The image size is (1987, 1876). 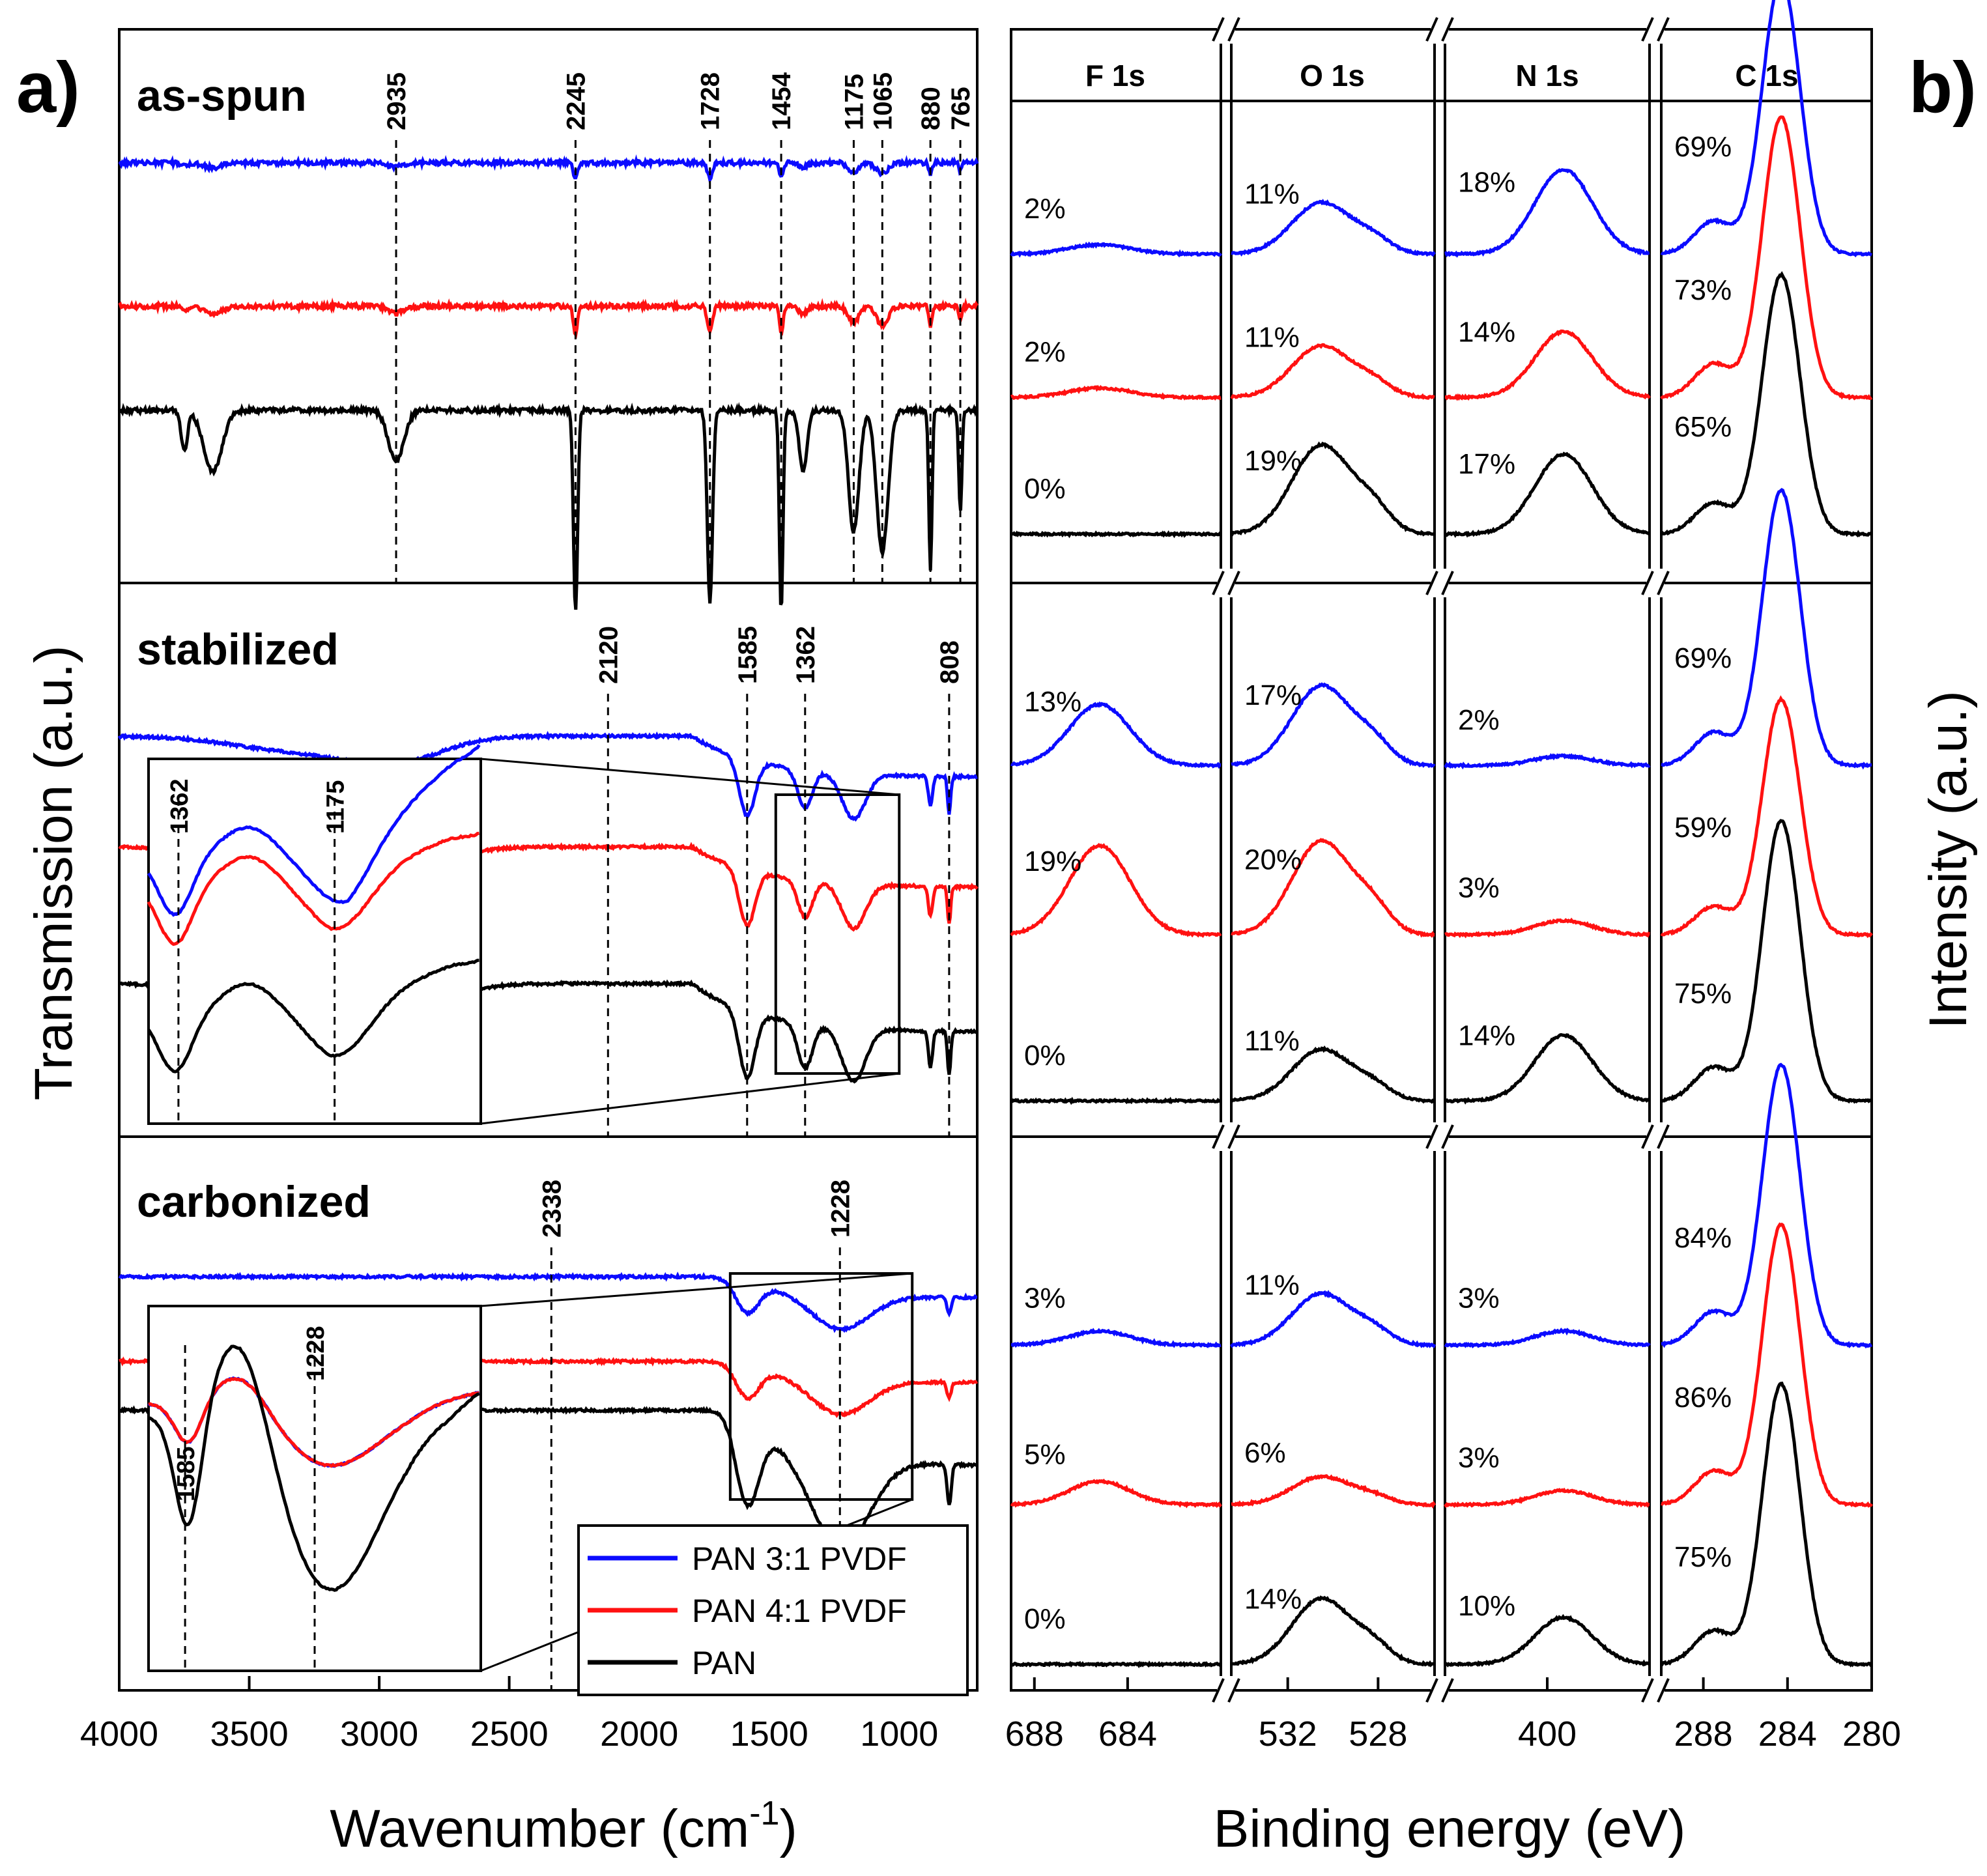 I want to click on stabilized-connector, so click(x=690, y=1098).